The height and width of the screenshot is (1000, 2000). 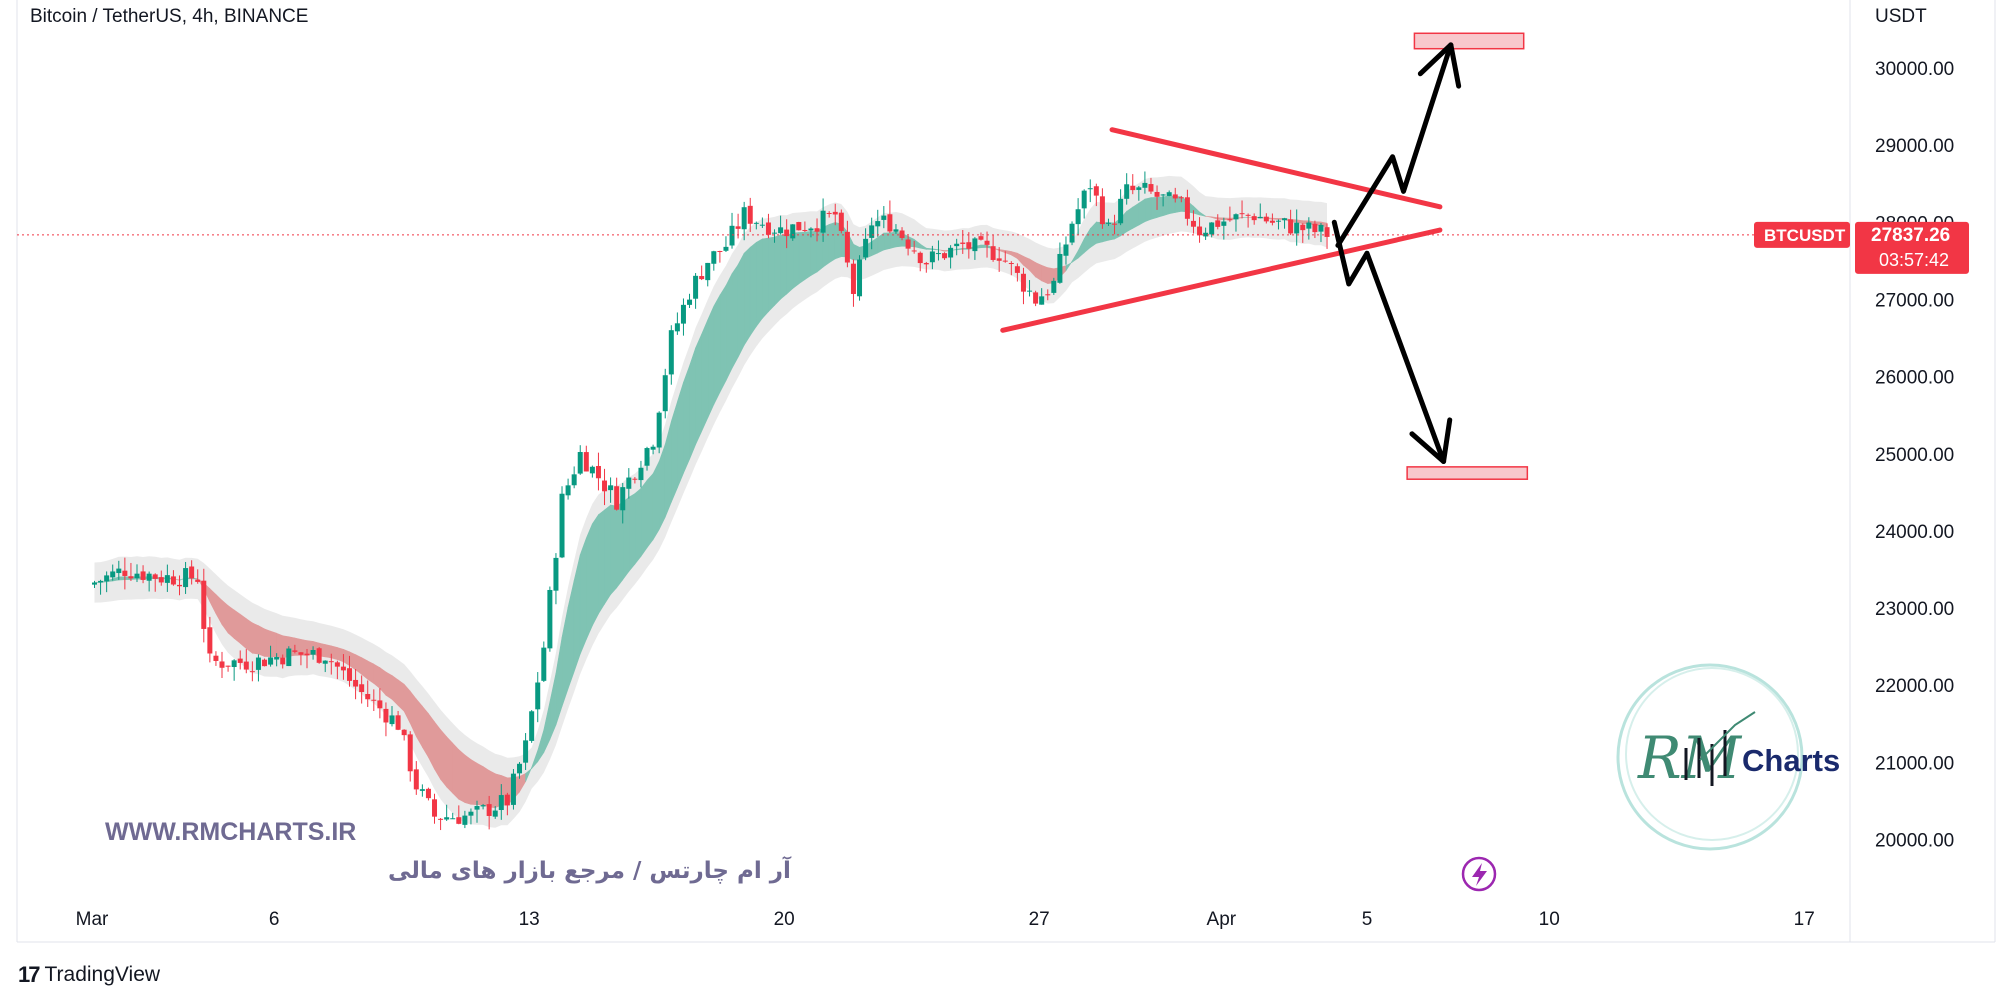 I want to click on y-tick-label: 29000.00, so click(x=1914, y=146).